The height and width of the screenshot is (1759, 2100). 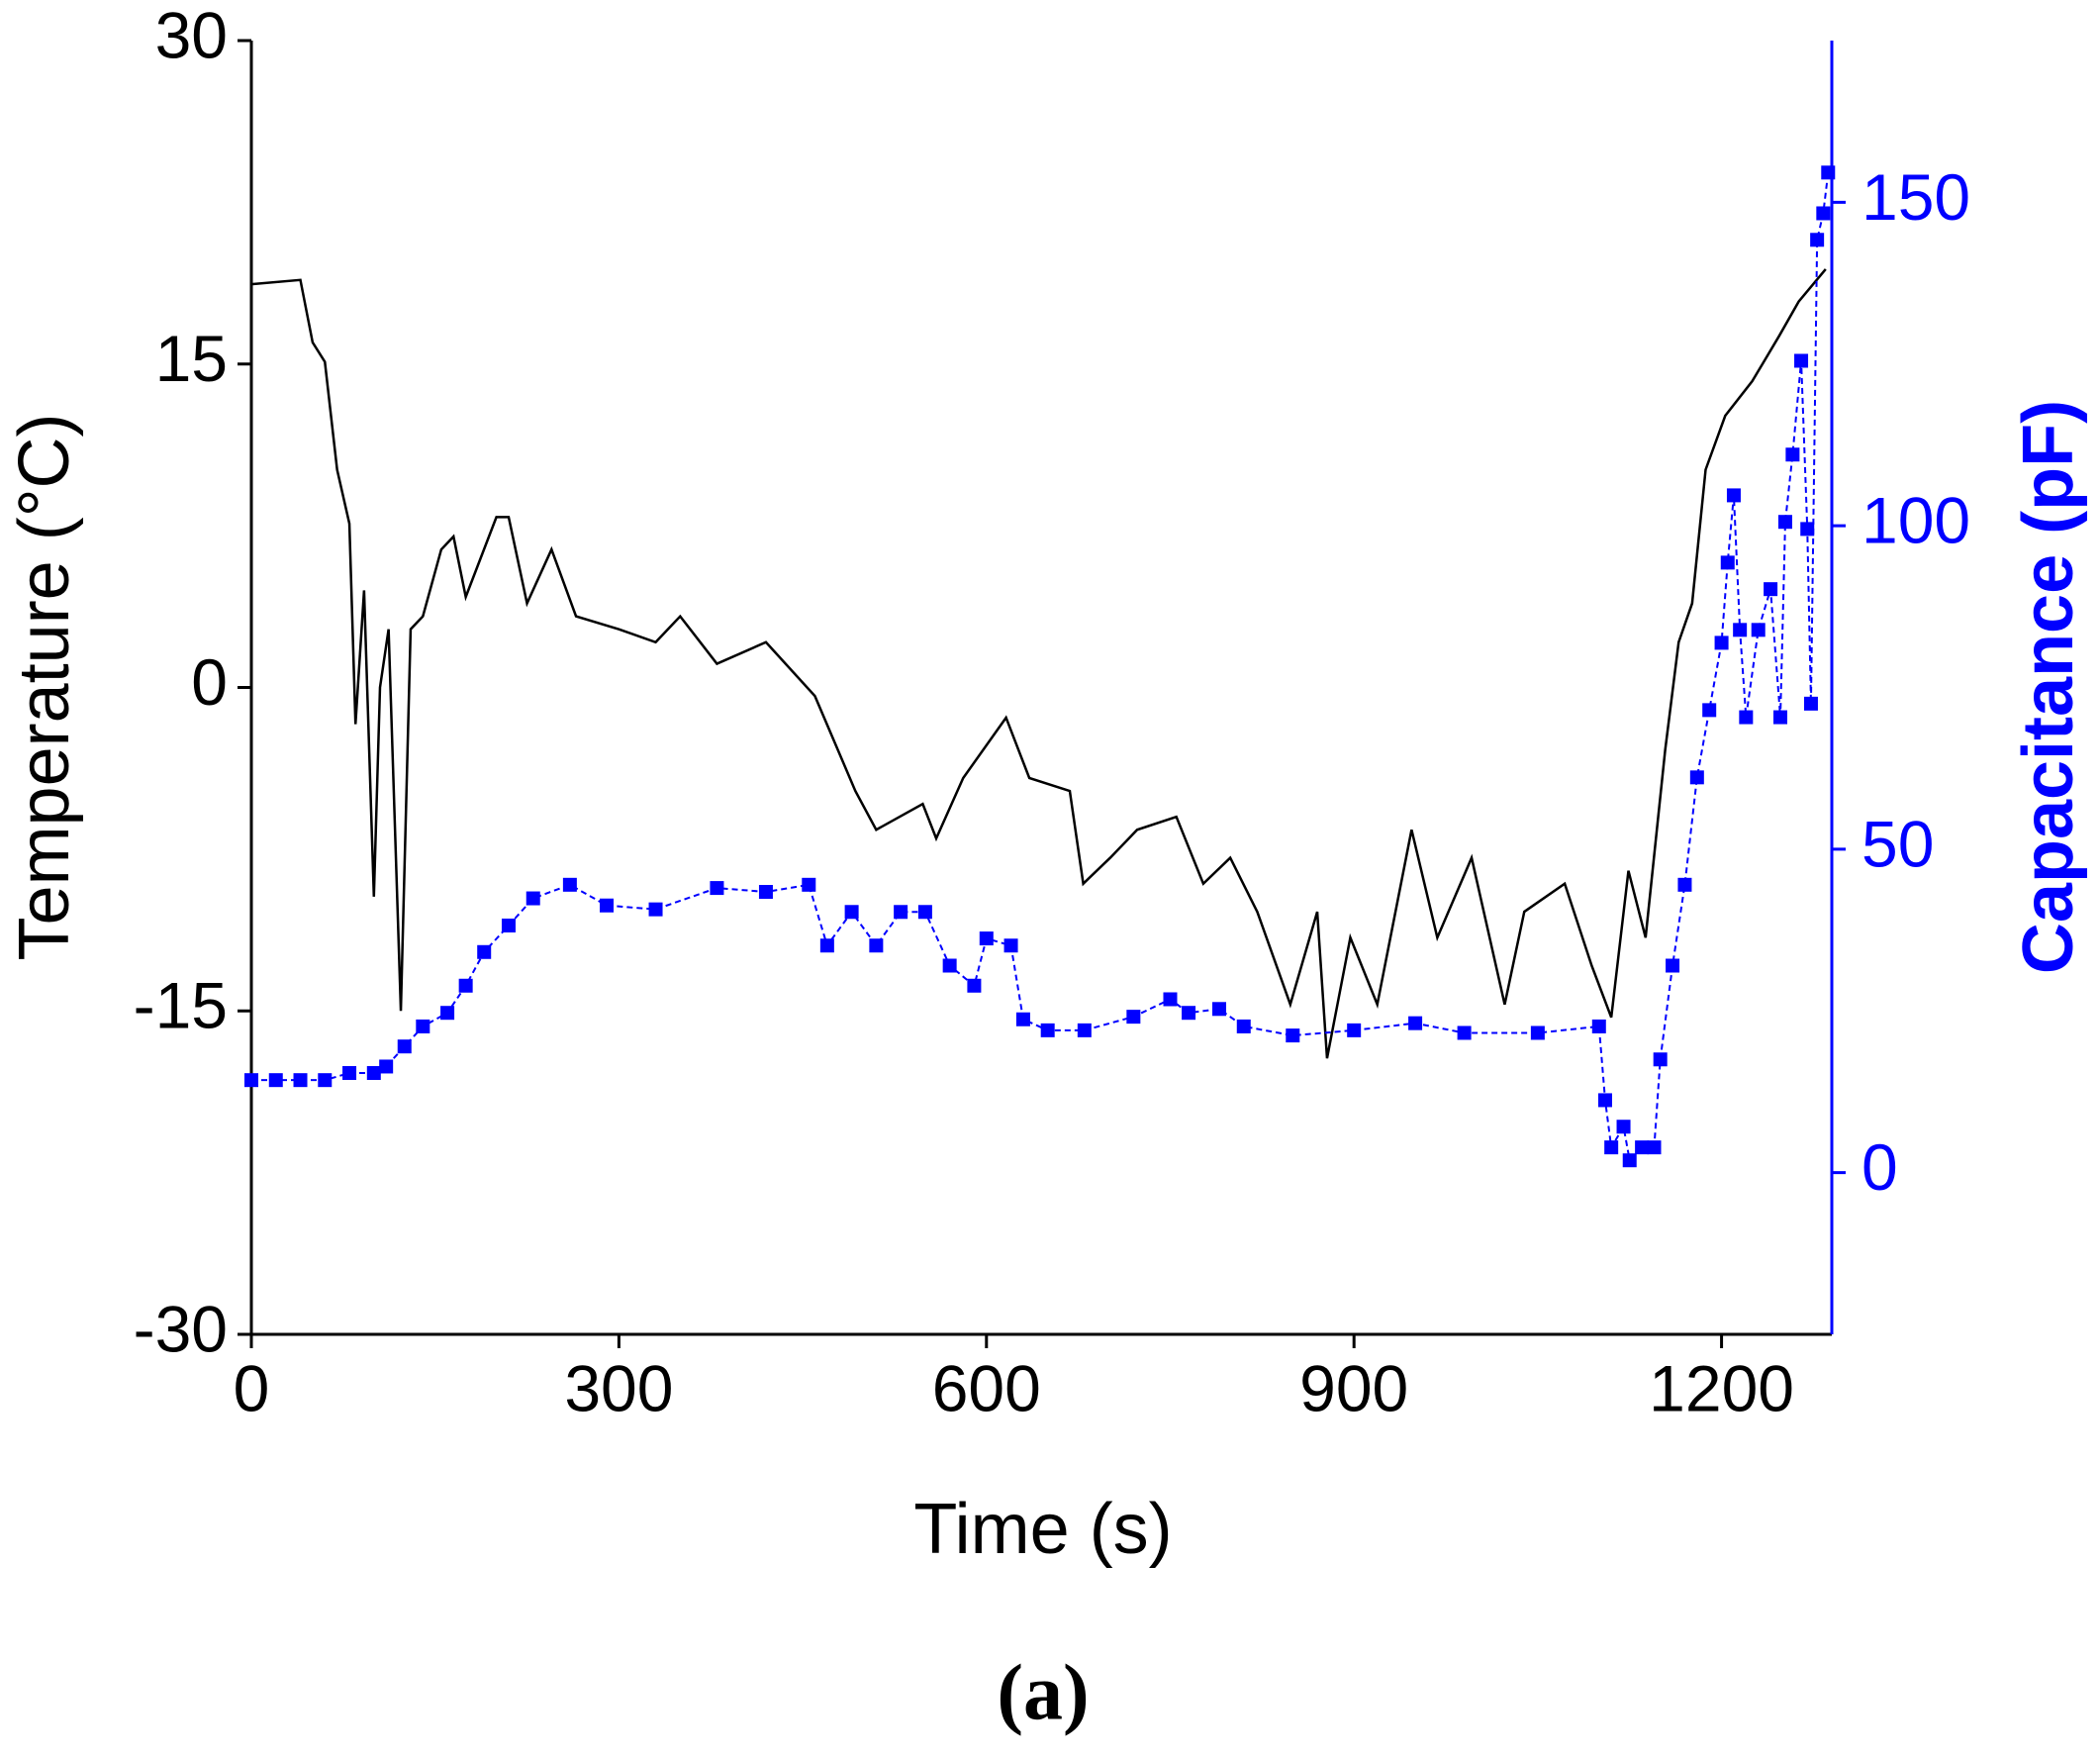 I want to click on y2-tick-label: 150, so click(x=1915, y=197).